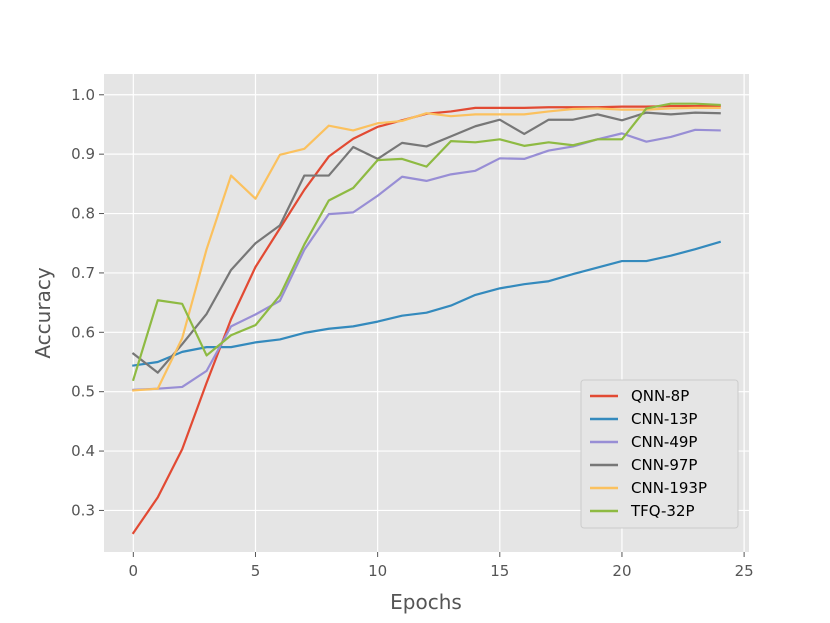  I want to click on series-line-cnn-13p, so click(427, 303).